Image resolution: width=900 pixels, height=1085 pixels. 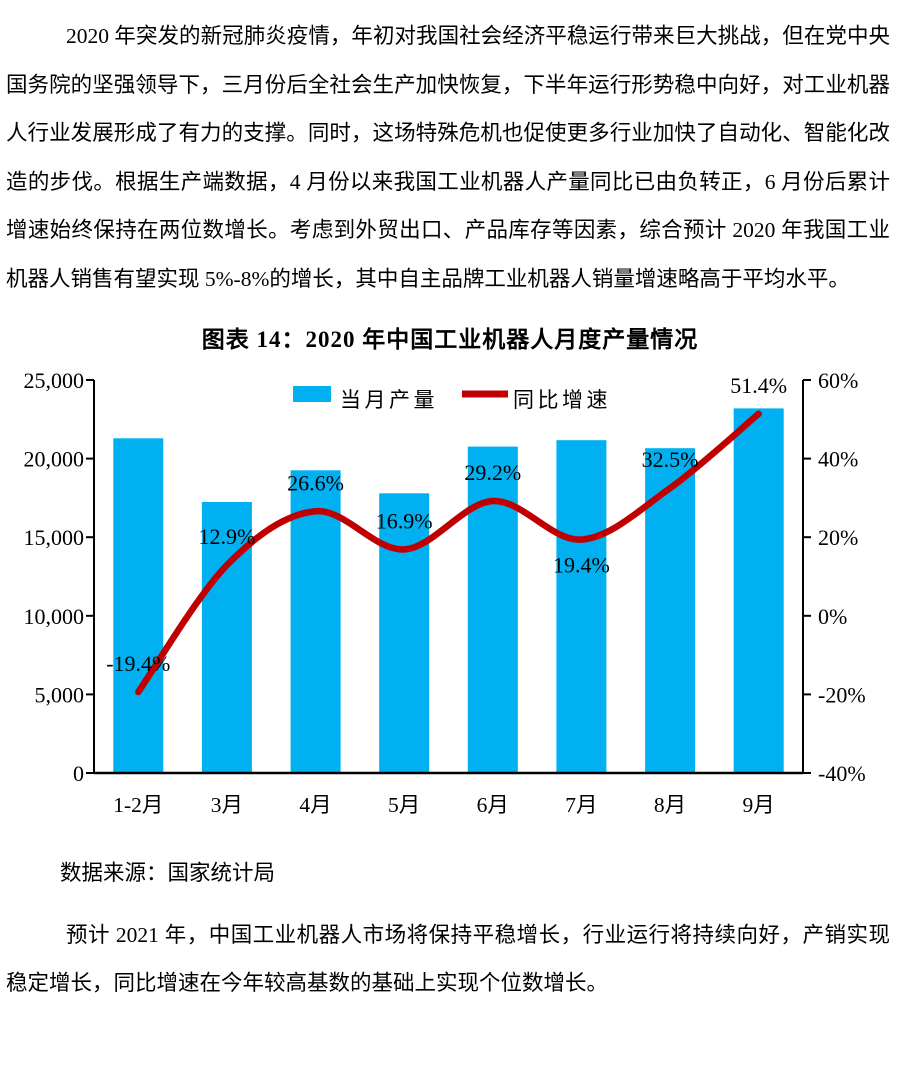 What do you see at coordinates (54, 380) in the screenshot?
I see `y-left-tick-label: 25,000` at bounding box center [54, 380].